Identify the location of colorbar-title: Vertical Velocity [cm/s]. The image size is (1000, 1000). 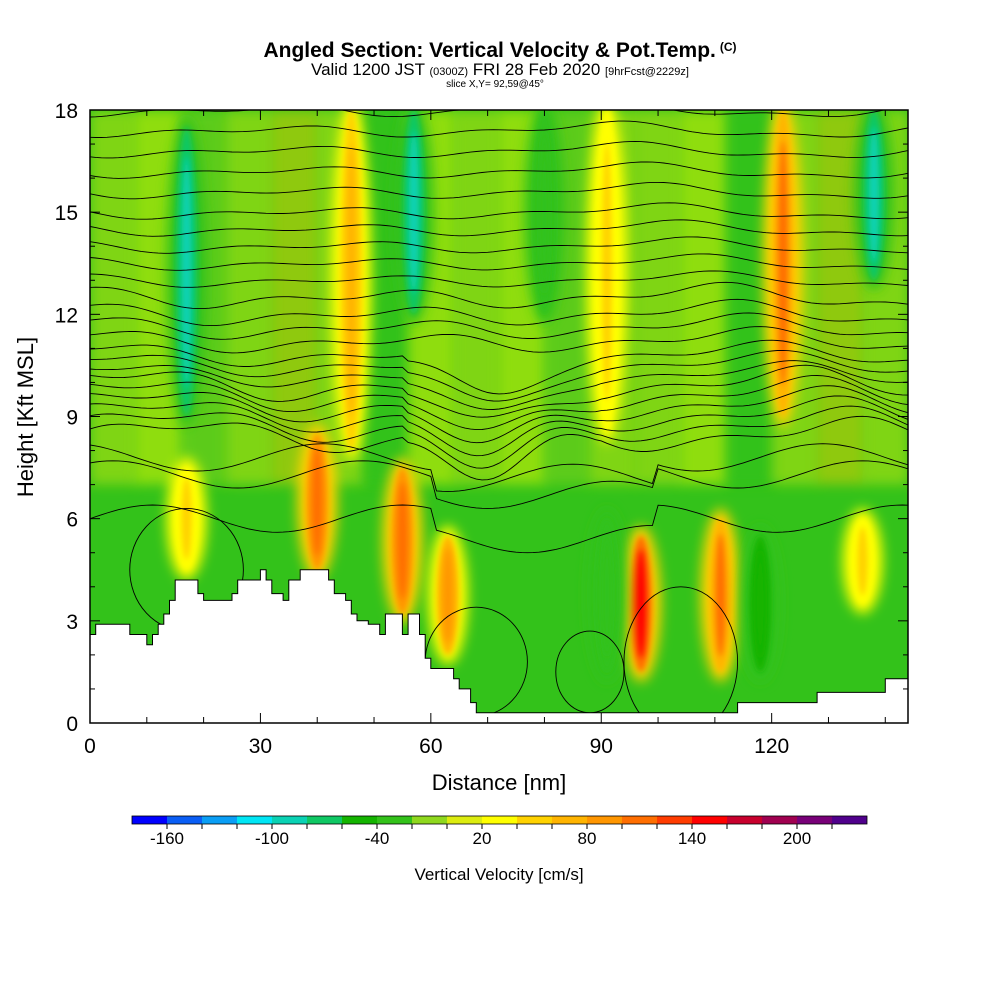
(498, 874).